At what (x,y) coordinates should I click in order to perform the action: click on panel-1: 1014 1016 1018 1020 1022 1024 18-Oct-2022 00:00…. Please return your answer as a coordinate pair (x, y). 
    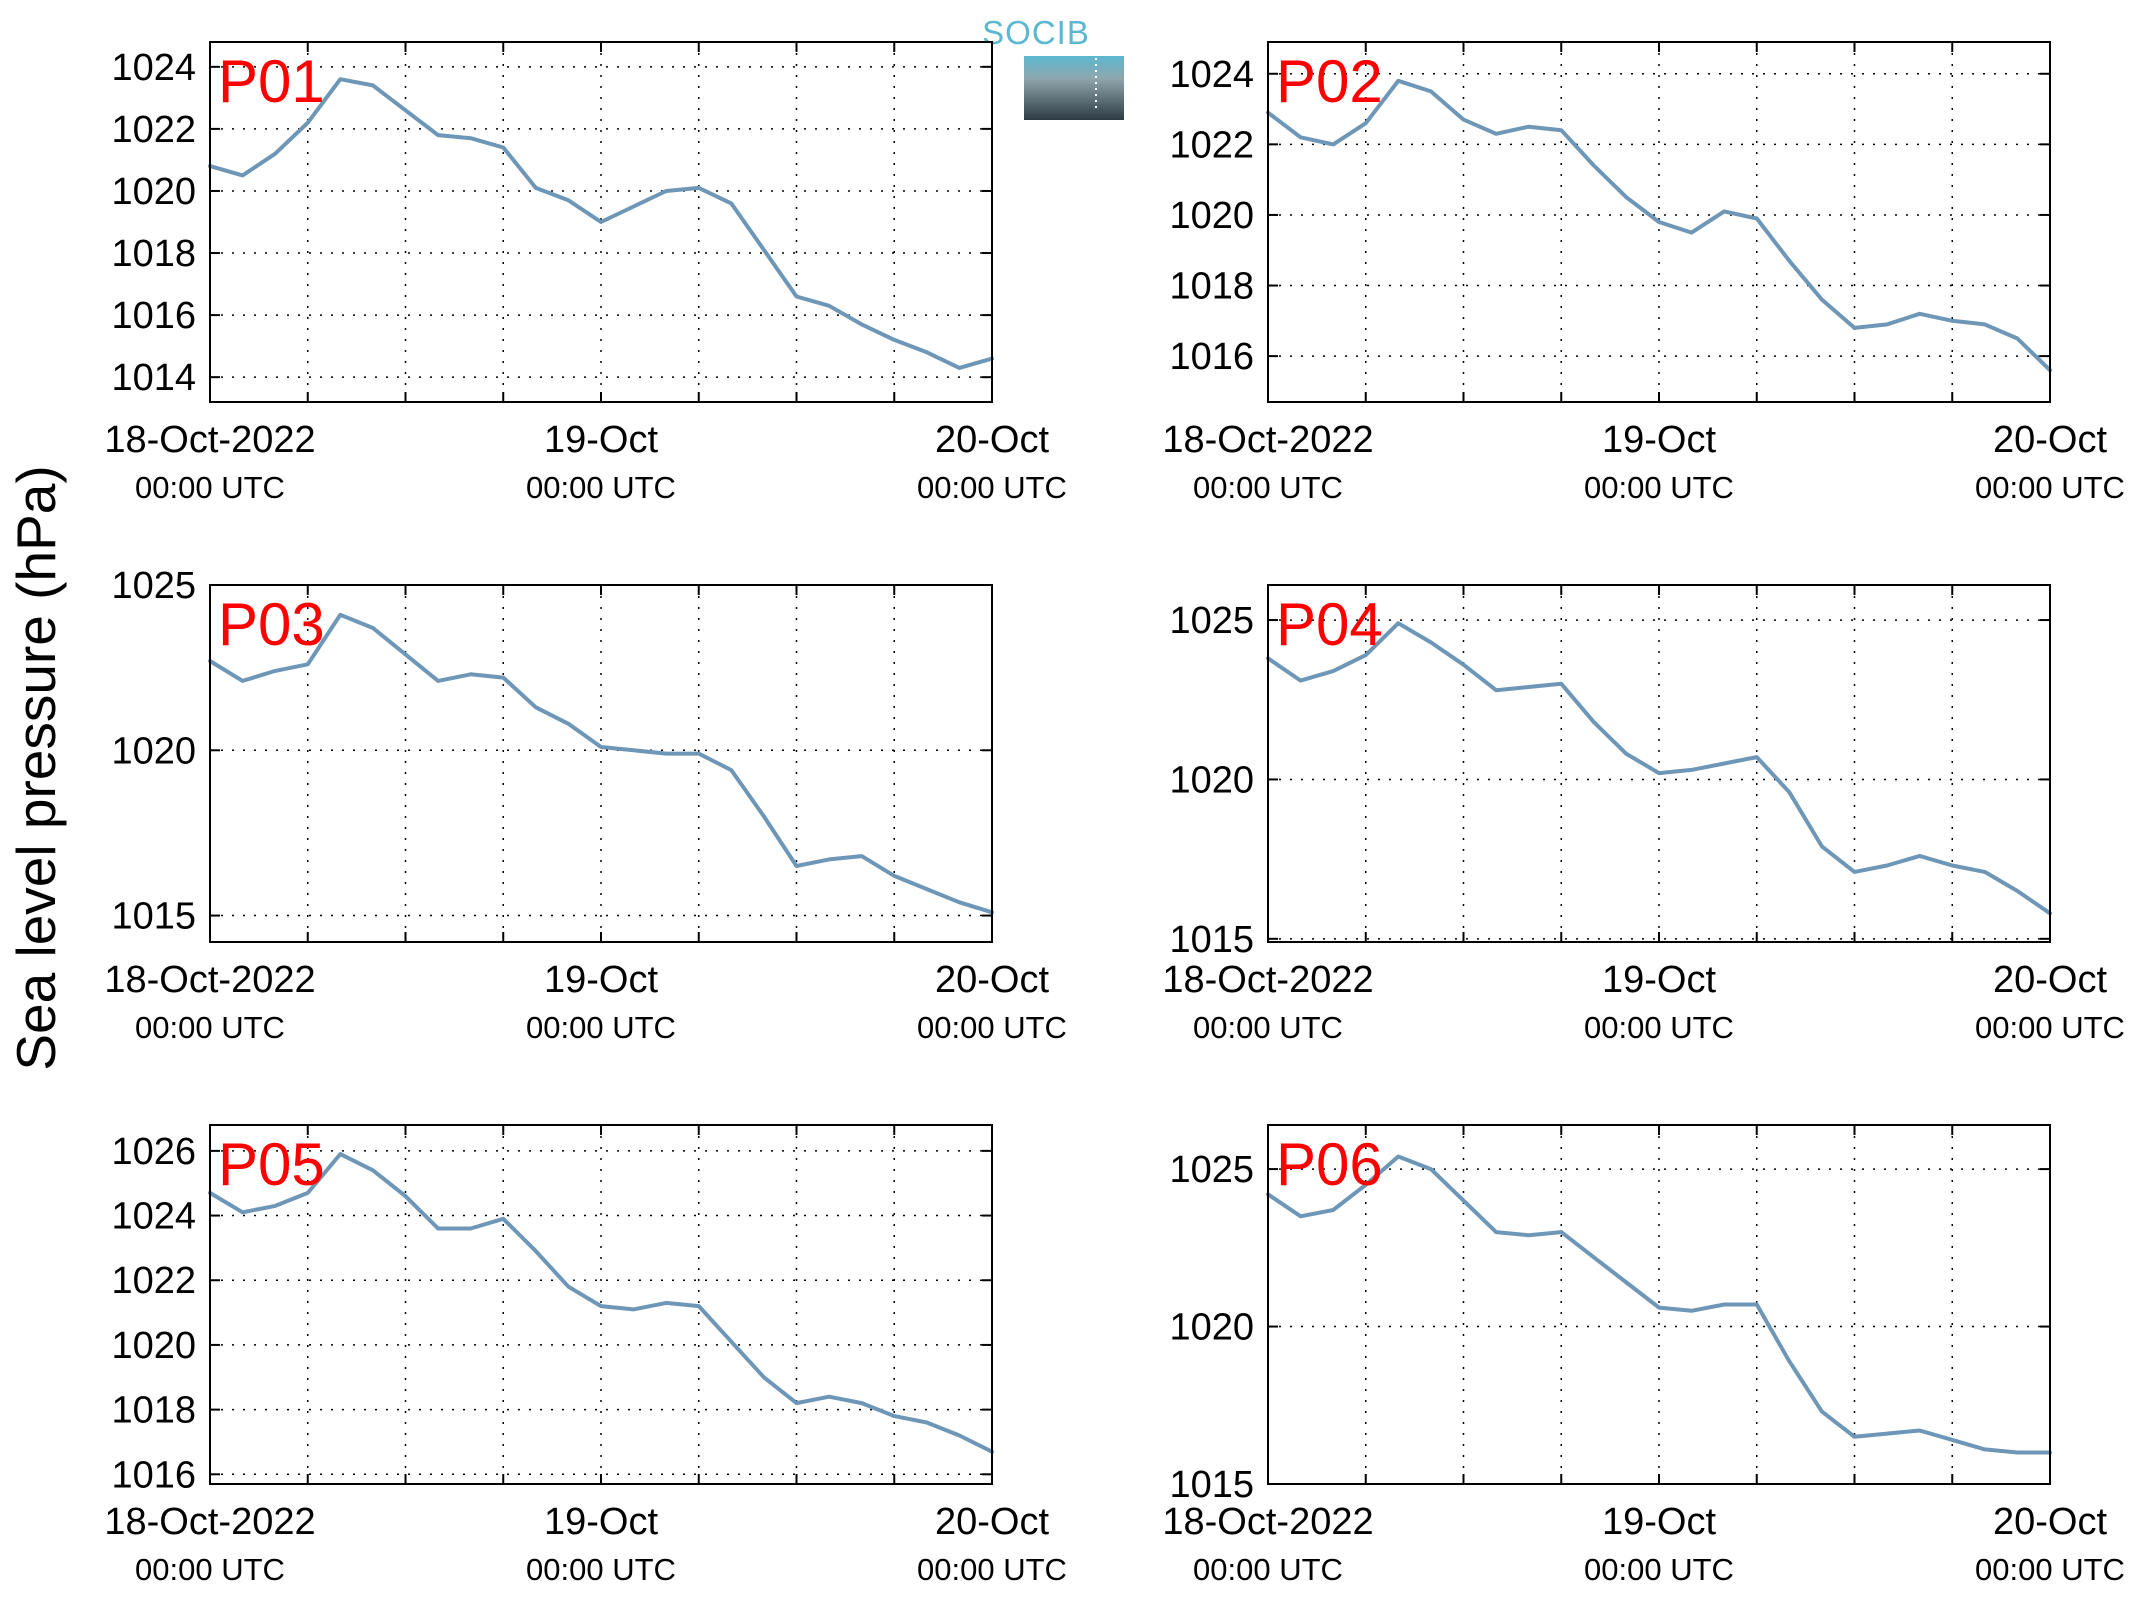
    Looking at the image, I should click on (585, 273).